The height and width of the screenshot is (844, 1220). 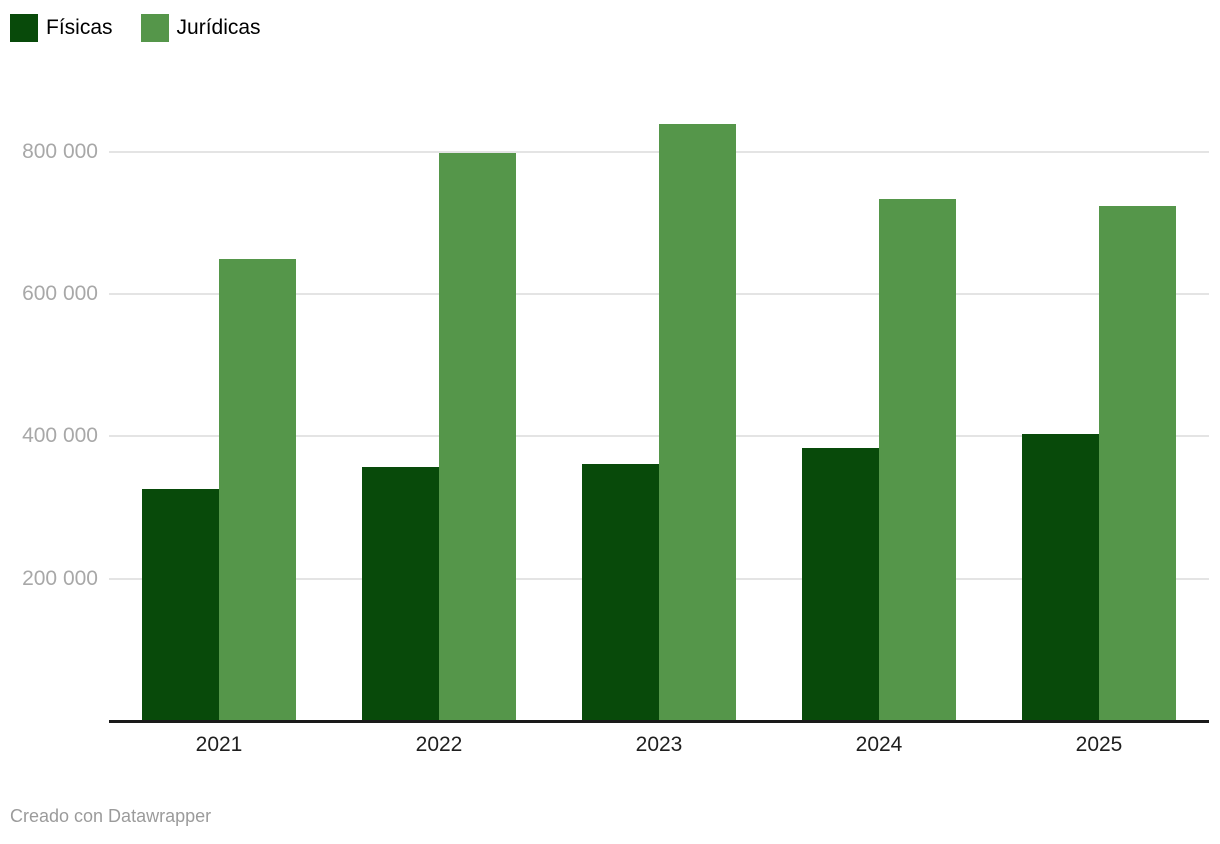 I want to click on x-tick-label: 2021, so click(x=219, y=744).